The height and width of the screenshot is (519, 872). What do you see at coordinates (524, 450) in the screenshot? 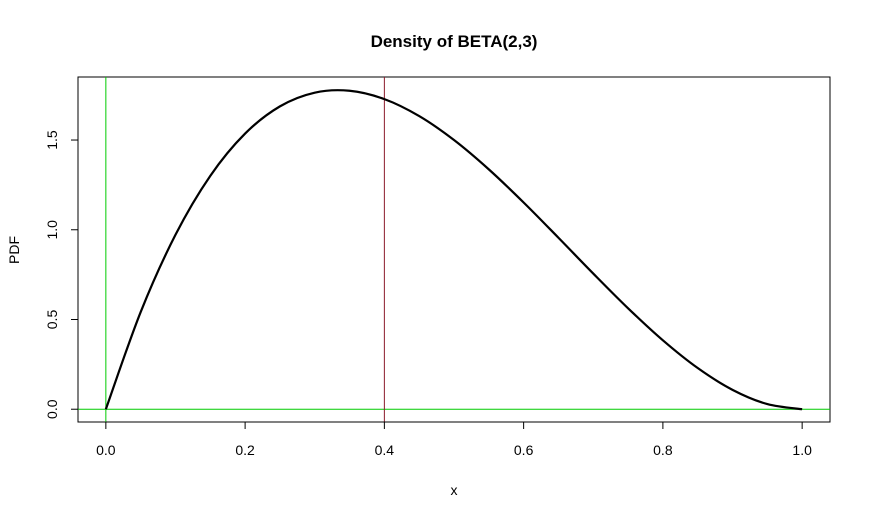
I see `x-tick-label: 0.6` at bounding box center [524, 450].